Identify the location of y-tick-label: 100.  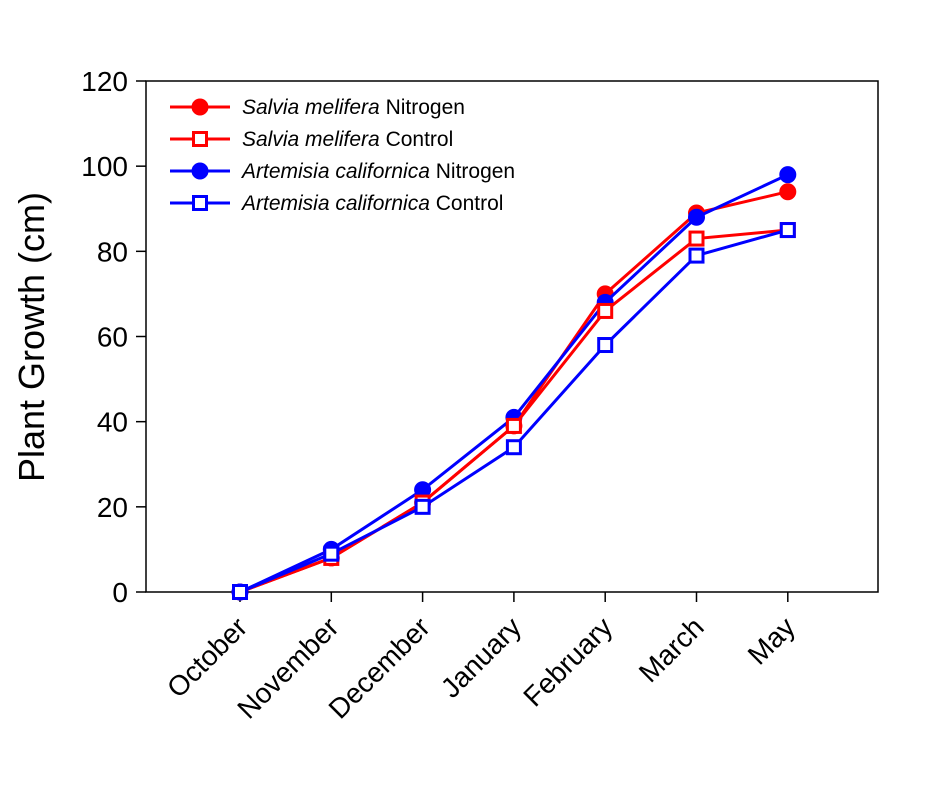
(104, 166).